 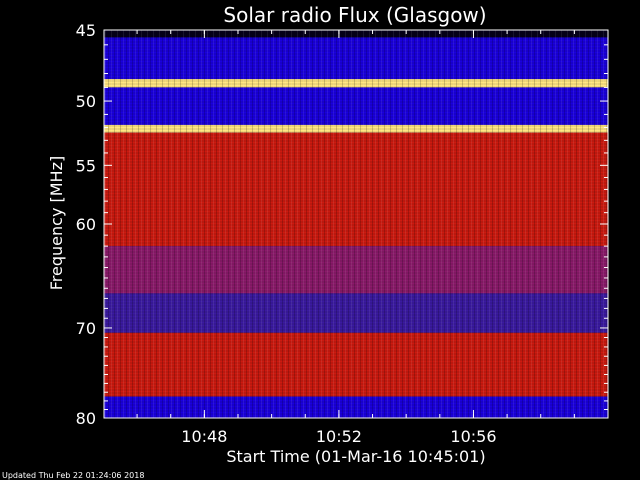 I want to click on y-tick-label: 55, so click(x=86, y=165).